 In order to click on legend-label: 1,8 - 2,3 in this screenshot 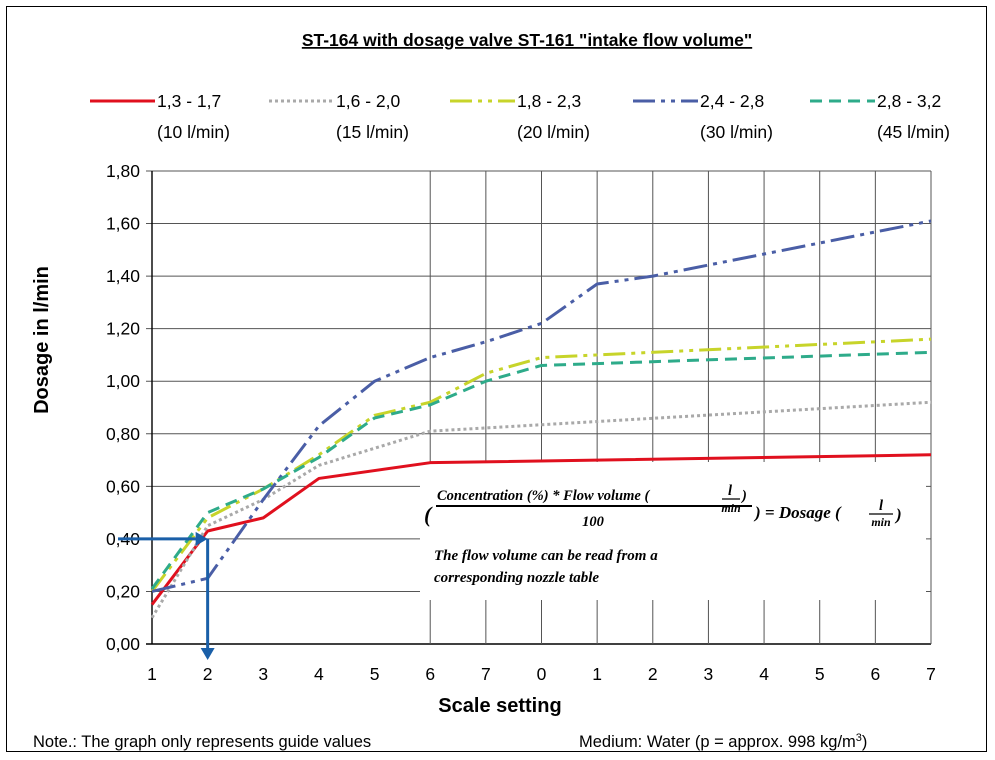, I will do `click(549, 101)`.